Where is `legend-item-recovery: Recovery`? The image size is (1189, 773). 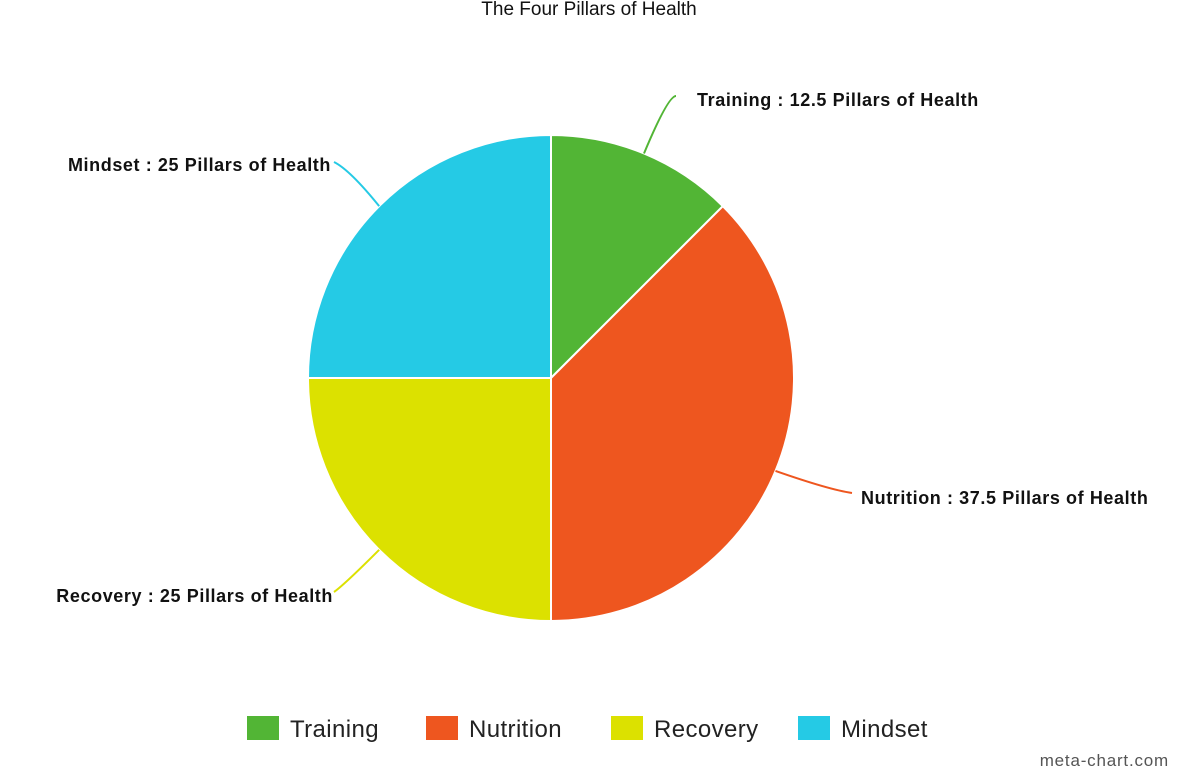
legend-item-recovery: Recovery is located at coordinates (685, 729).